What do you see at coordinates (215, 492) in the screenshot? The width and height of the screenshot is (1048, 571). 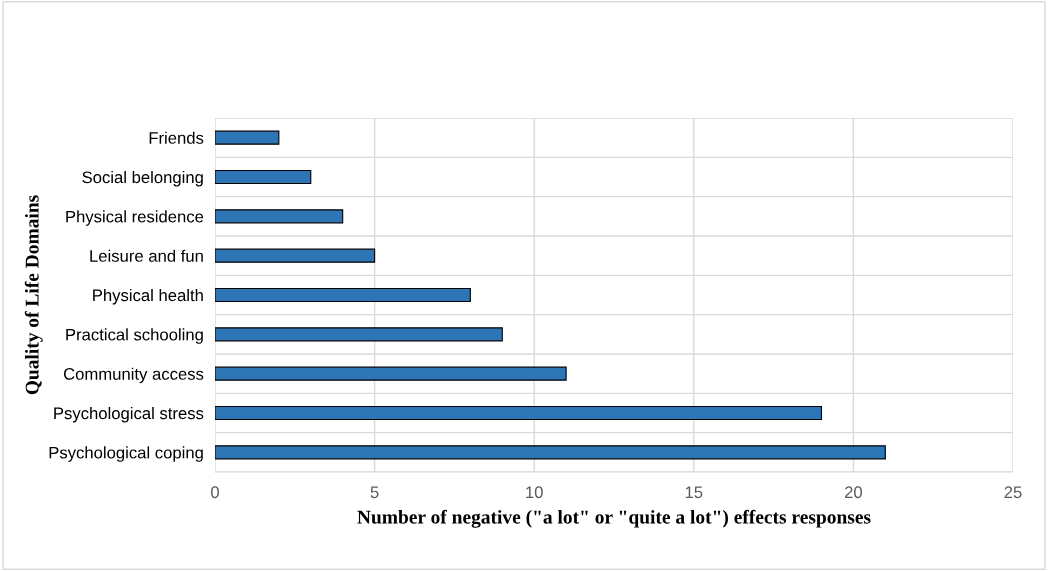 I see `x-tick-label: 0` at bounding box center [215, 492].